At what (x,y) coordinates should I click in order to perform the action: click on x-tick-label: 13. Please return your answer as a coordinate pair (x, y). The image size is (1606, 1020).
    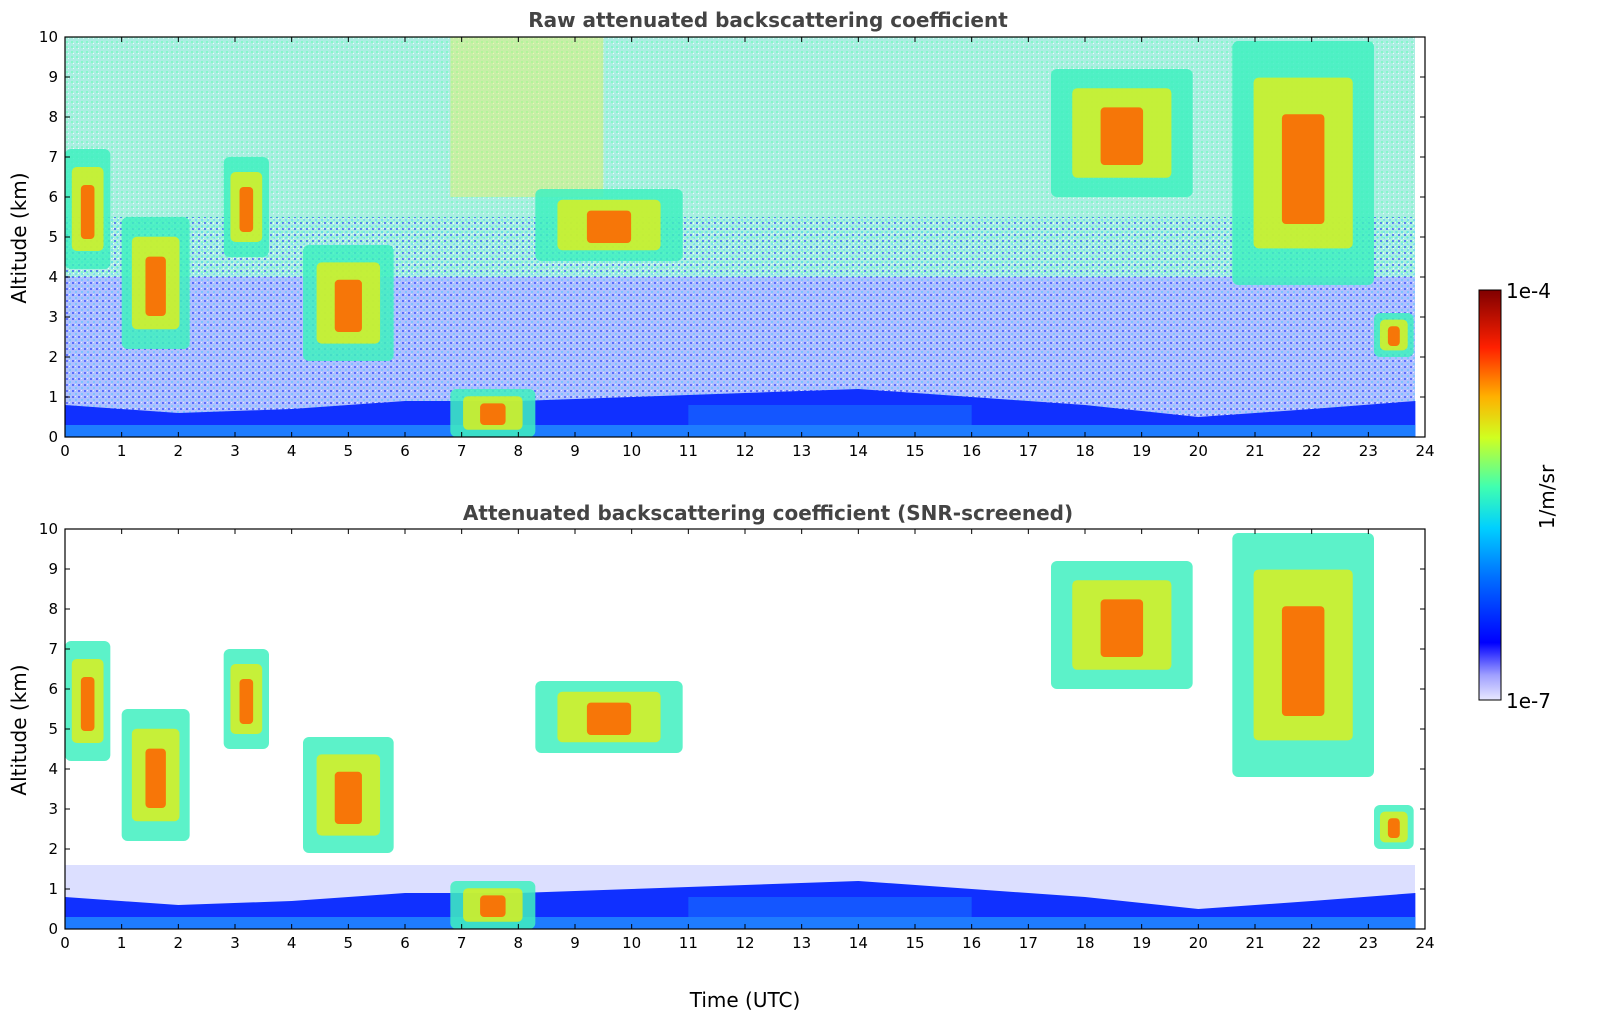
    Looking at the image, I should click on (801, 451).